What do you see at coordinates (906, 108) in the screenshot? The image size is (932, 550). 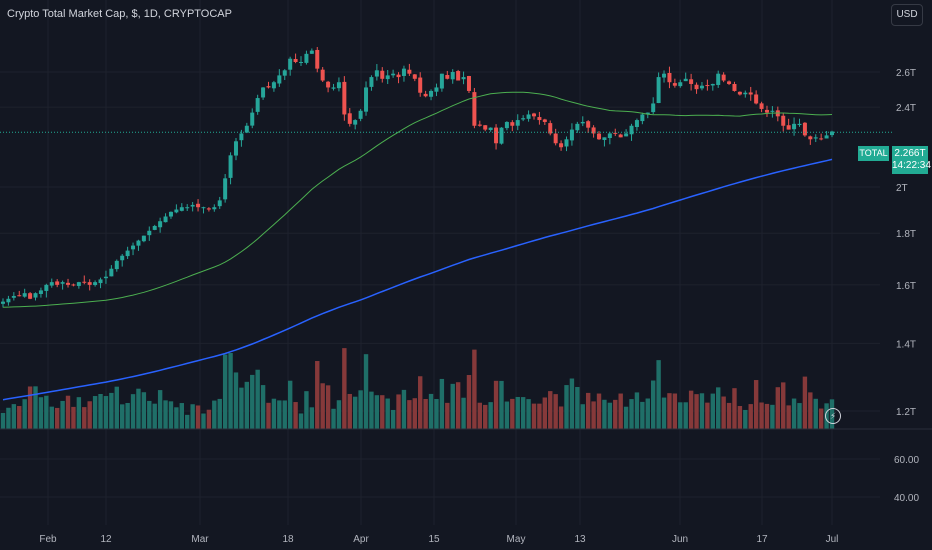 I see `price-tick-label: 2.4T` at bounding box center [906, 108].